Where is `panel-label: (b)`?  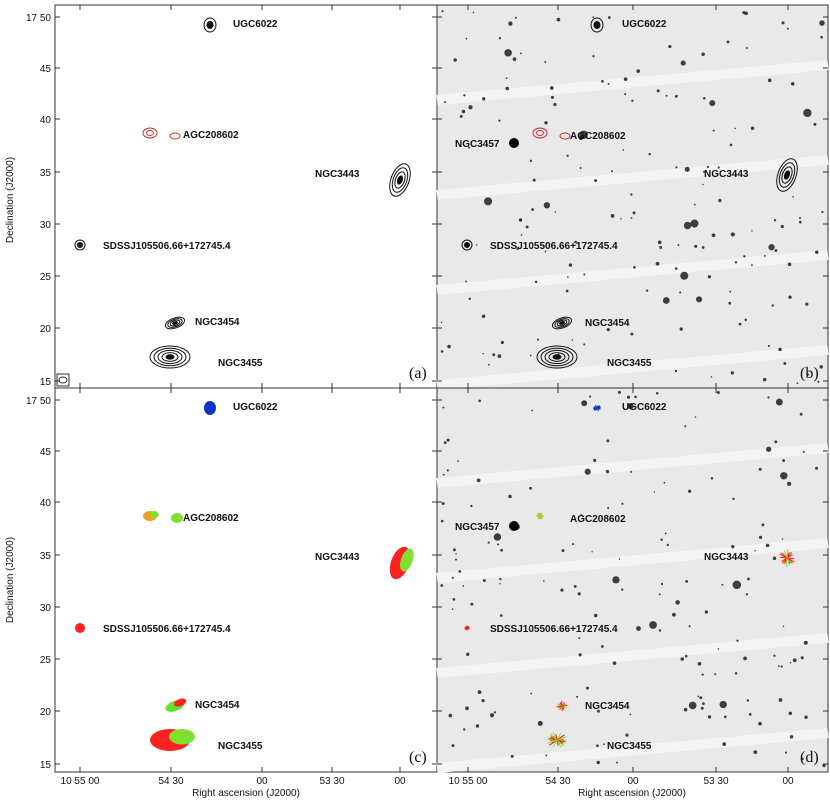
panel-label: (b) is located at coordinates (809, 373).